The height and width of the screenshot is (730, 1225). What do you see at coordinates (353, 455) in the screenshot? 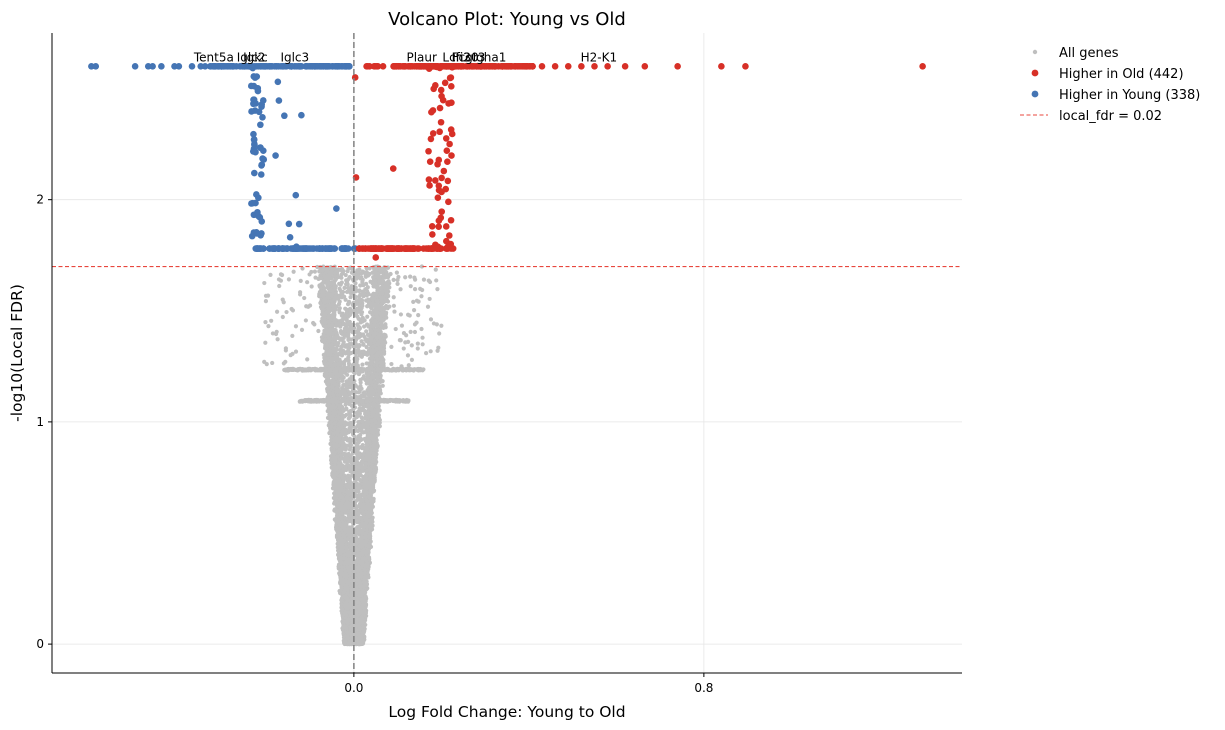
I see `all-genes-points` at bounding box center [353, 455].